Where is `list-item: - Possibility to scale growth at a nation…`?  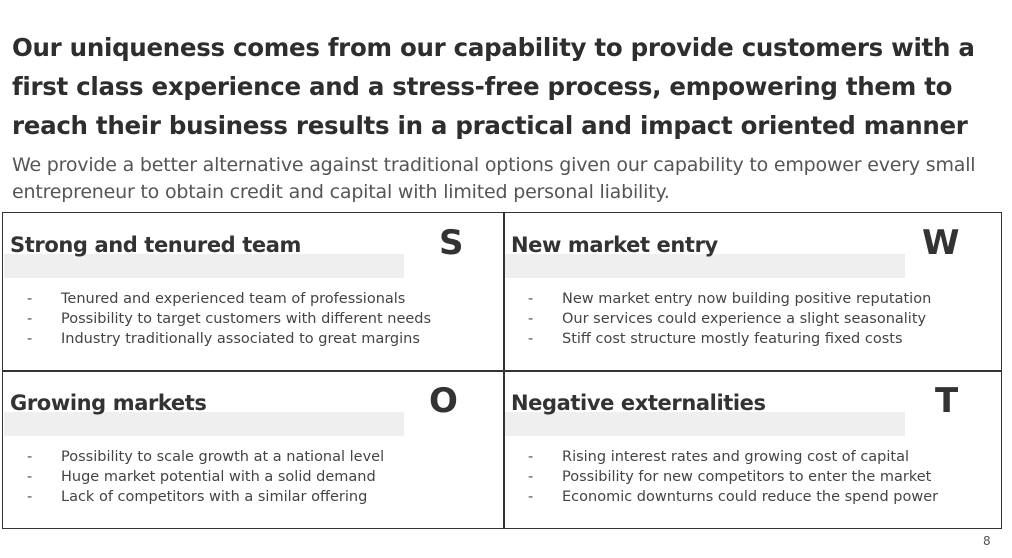
list-item: - Possibility to scale growth at a nation… is located at coordinates (205, 457).